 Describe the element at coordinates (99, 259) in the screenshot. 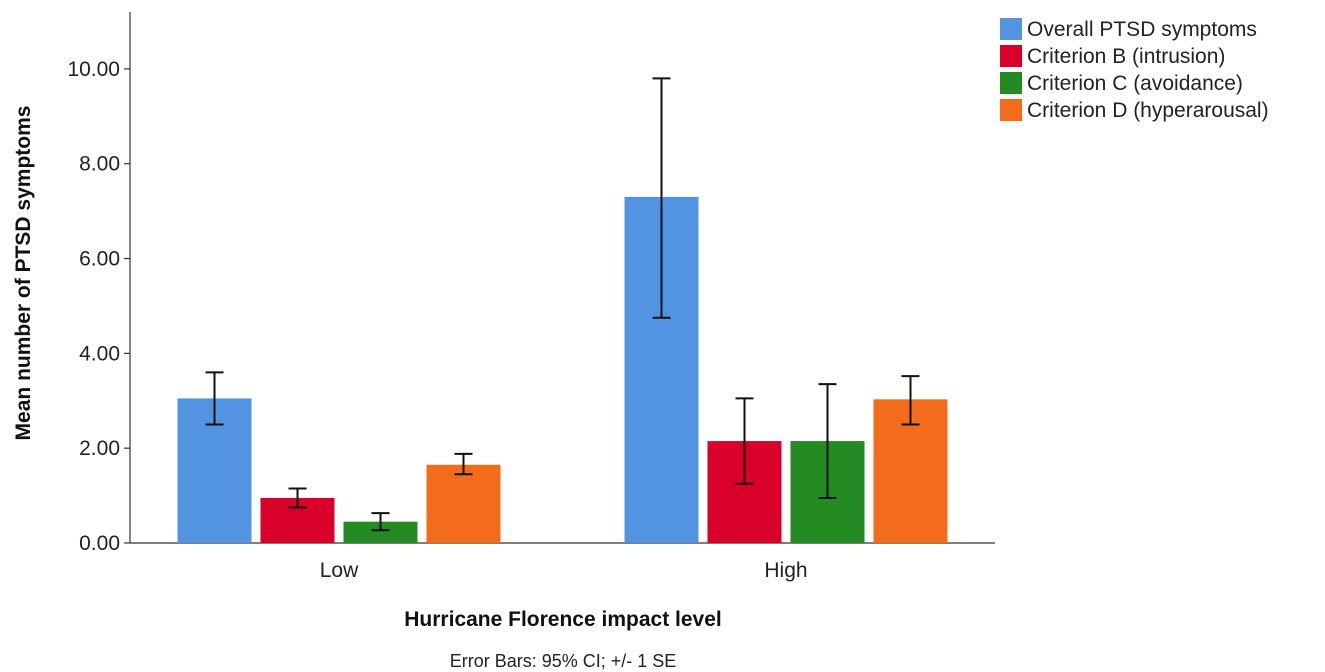

I see `y-tick-label: 6.00` at that location.